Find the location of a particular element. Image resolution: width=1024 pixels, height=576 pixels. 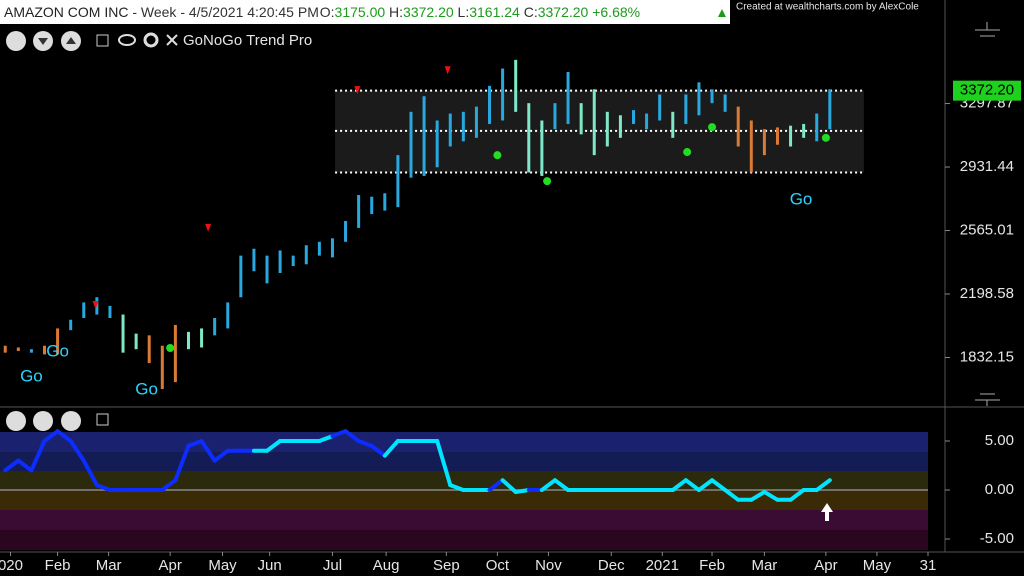

y-tick-label: 2565.01 is located at coordinates (987, 229).